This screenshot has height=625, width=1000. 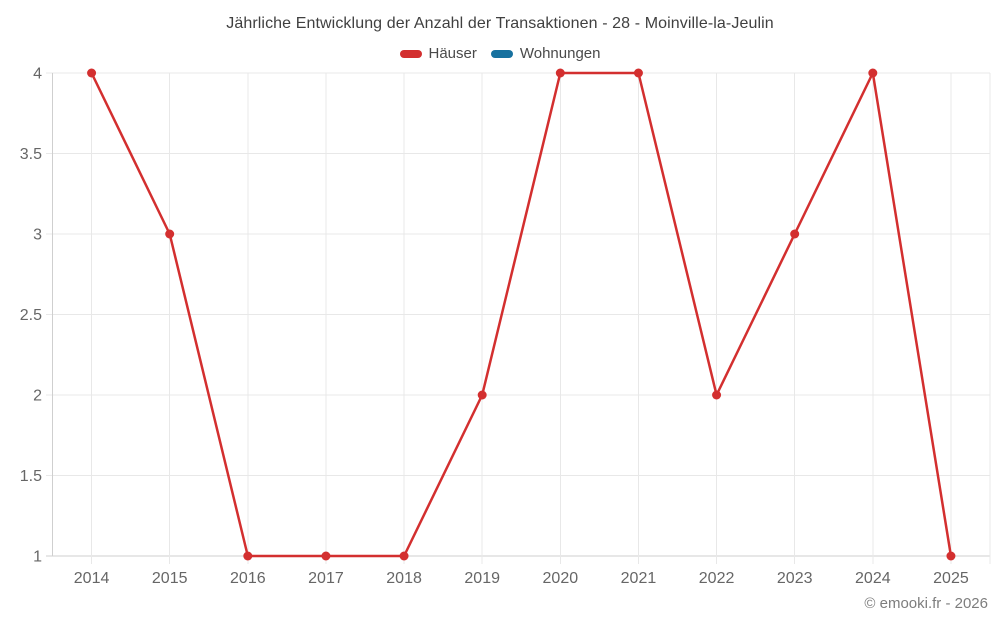 What do you see at coordinates (37, 396) in the screenshot?
I see `y-tick-label: 2` at bounding box center [37, 396].